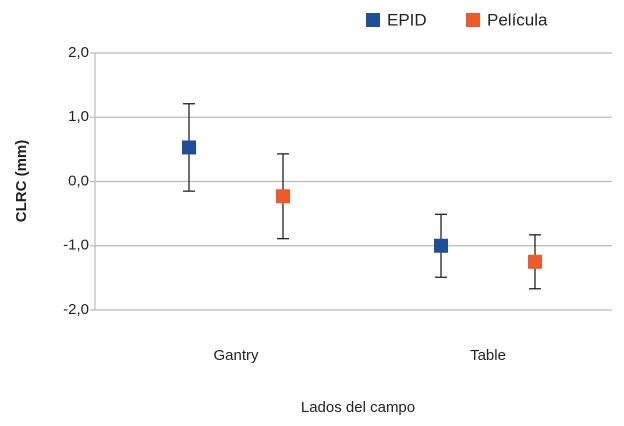 This screenshot has width=624, height=426. I want to click on legend-label: Película, so click(517, 19).